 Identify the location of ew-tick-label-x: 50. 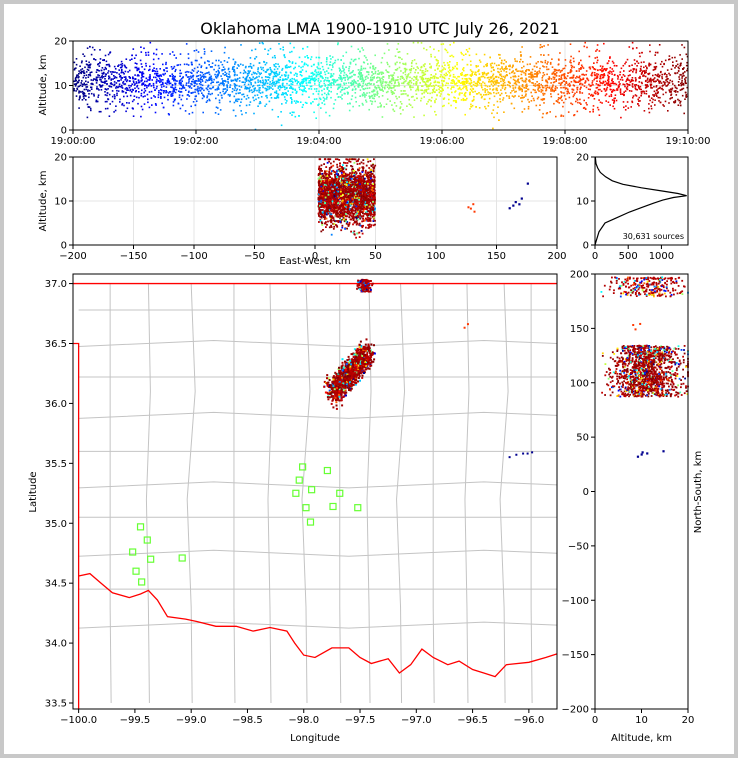
(375, 256).